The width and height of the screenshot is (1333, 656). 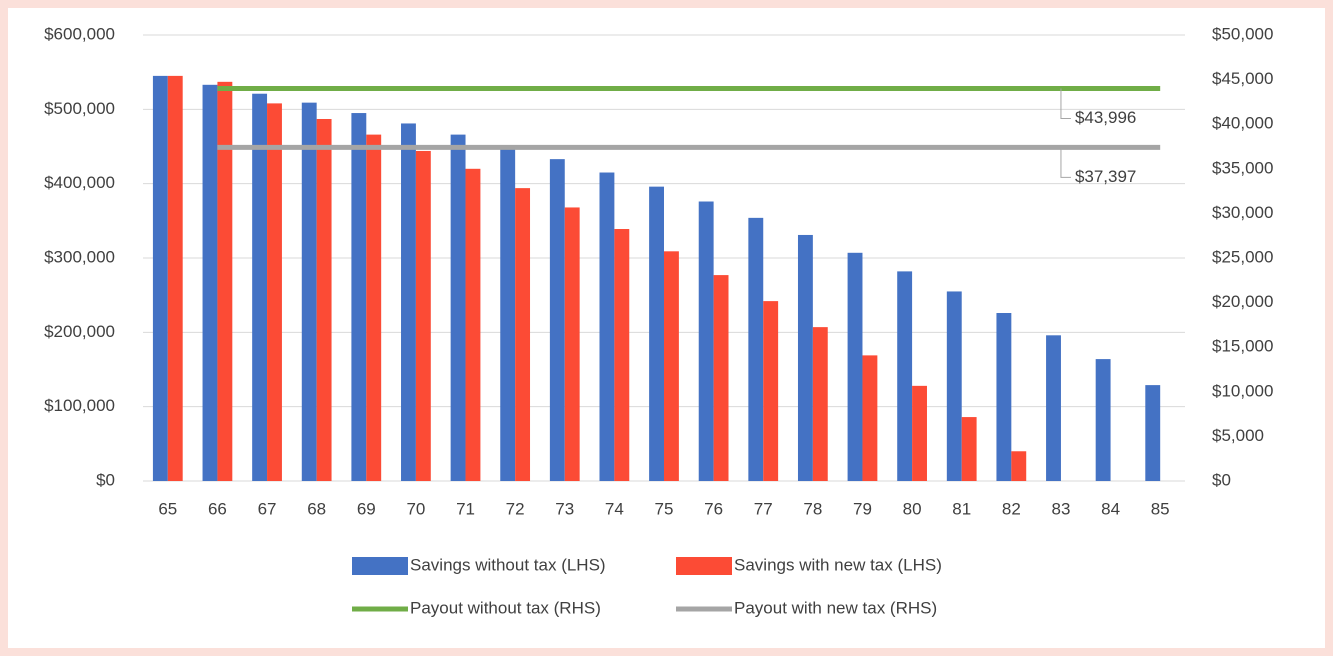 What do you see at coordinates (1105, 176) in the screenshot?
I see `data-label: $37,397` at bounding box center [1105, 176].